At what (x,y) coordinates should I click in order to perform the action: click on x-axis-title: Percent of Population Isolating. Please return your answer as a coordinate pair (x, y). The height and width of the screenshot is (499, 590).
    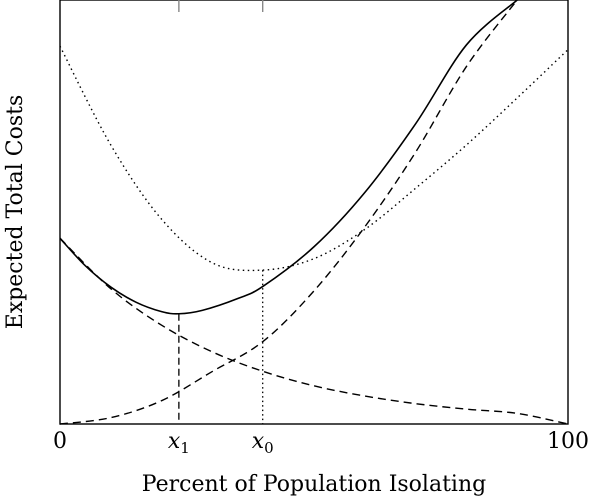
    Looking at the image, I should click on (314, 484).